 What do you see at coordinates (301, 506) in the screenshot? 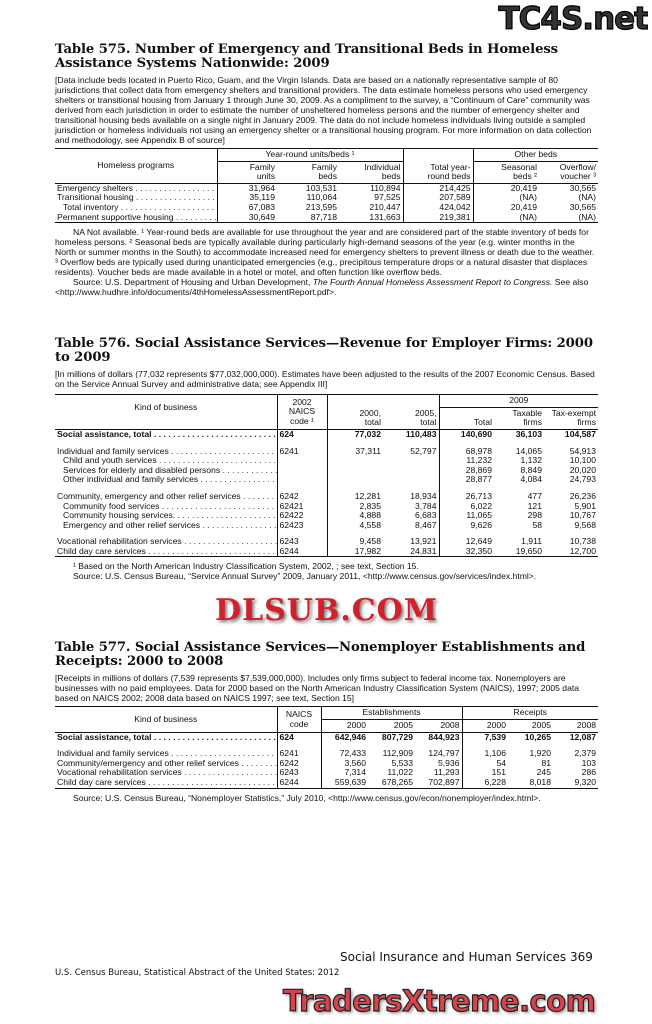
I see `naics-code: 62421` at bounding box center [301, 506].